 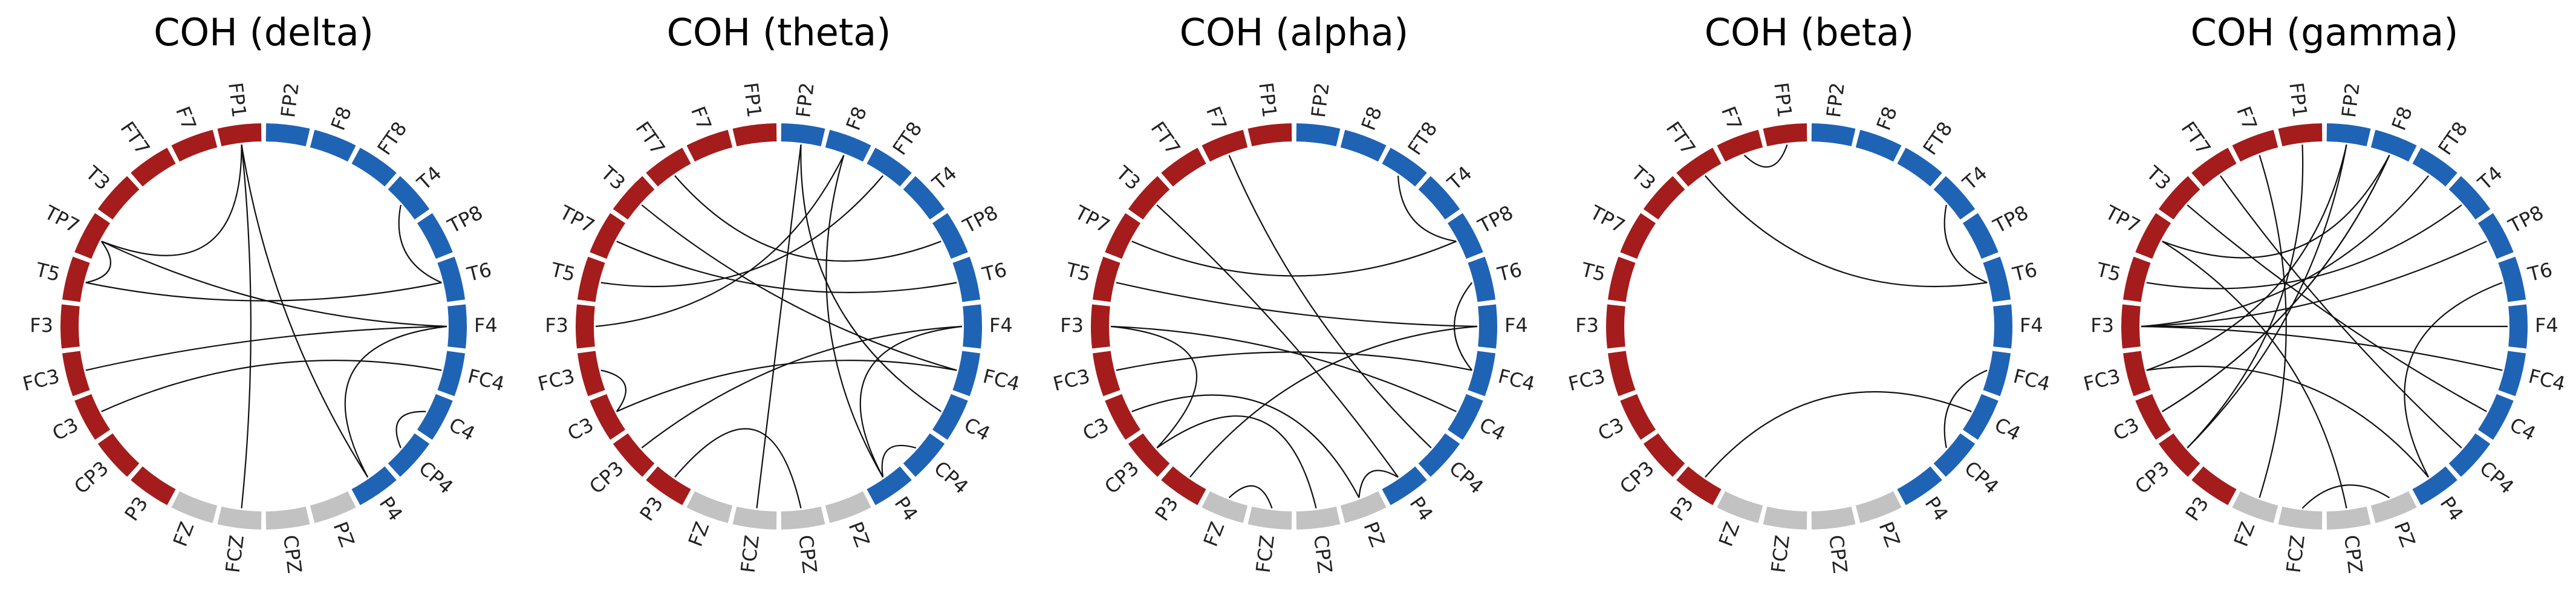 I want to click on electrode-label: CP3, so click(x=2152, y=477).